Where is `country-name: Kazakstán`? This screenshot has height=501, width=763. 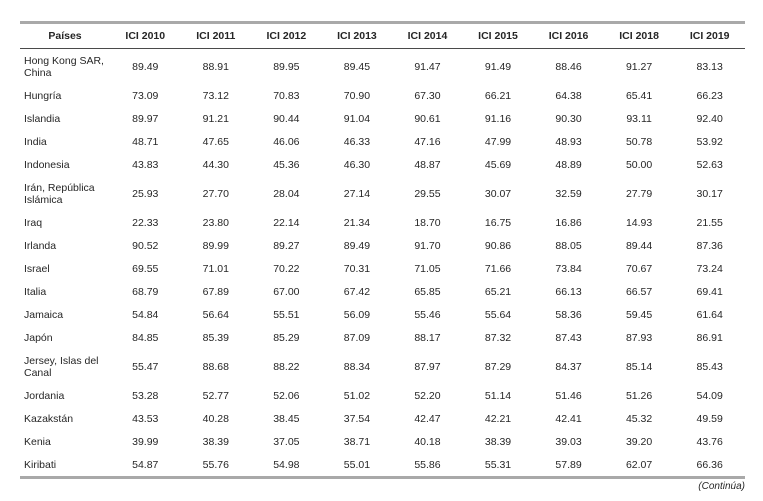 country-name: Kazakstán is located at coordinates (49, 418).